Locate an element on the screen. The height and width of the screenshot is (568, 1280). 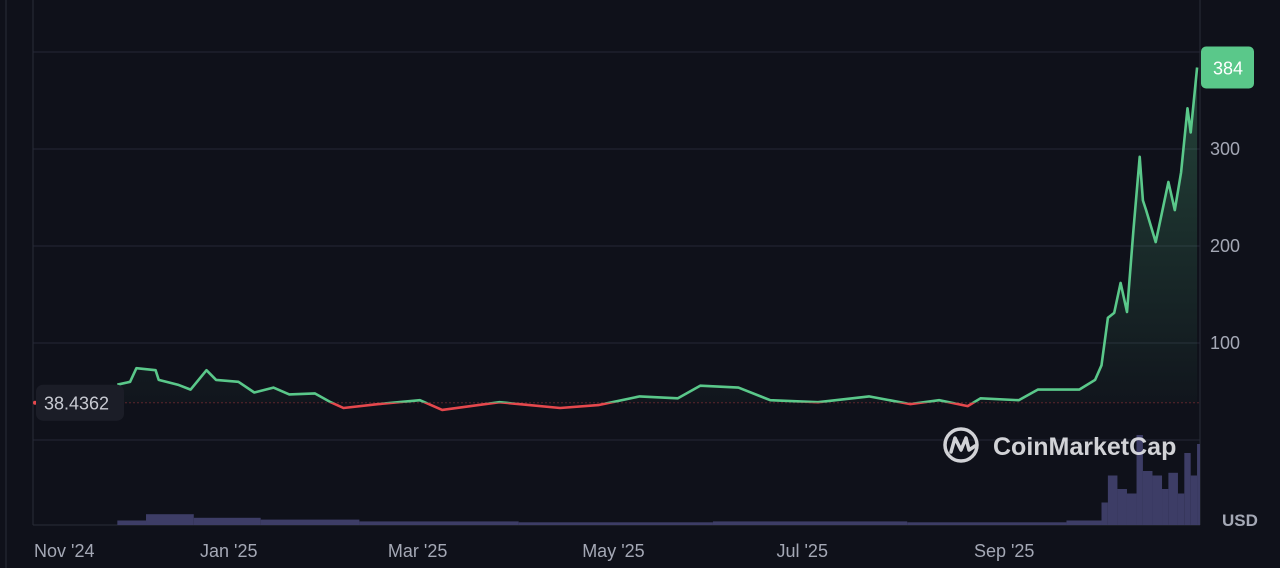
x-tick-label: Sep '25 is located at coordinates (1004, 551).